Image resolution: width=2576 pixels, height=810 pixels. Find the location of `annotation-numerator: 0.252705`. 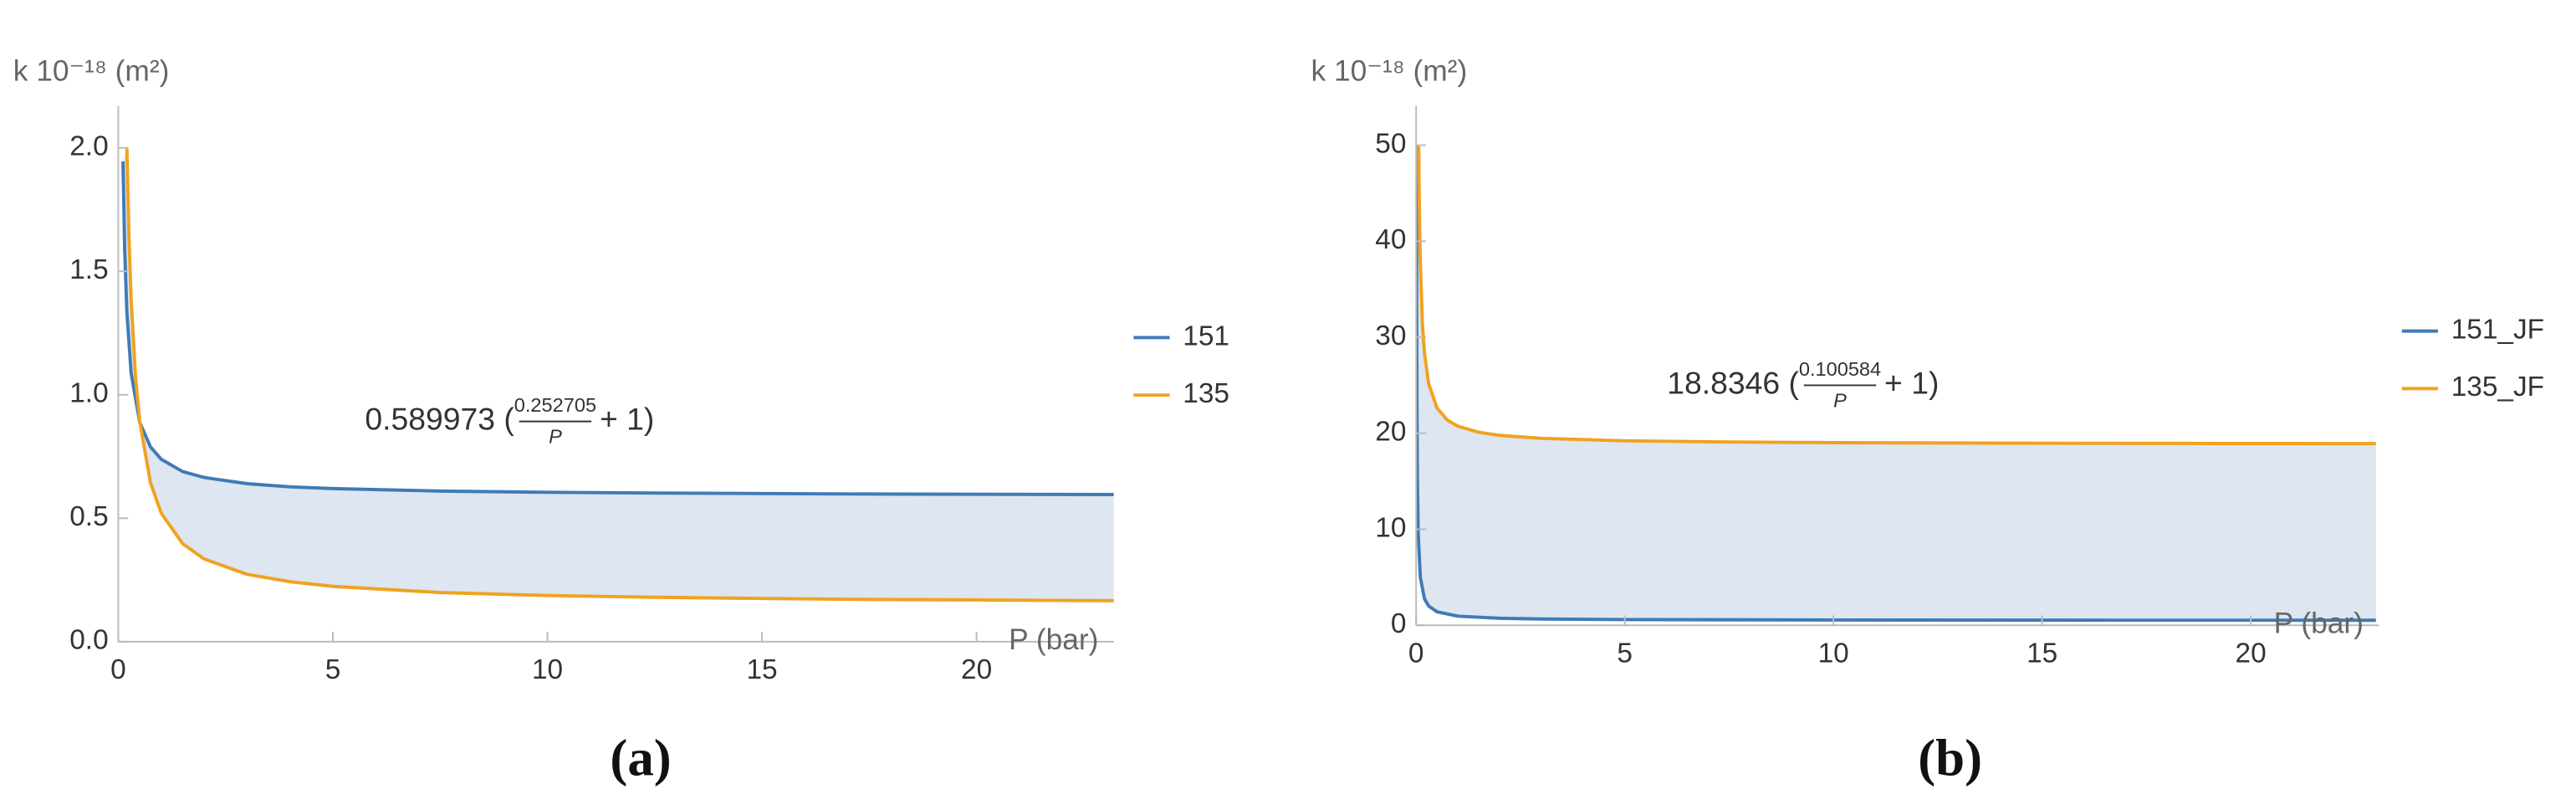

annotation-numerator: 0.252705 is located at coordinates (555, 405).